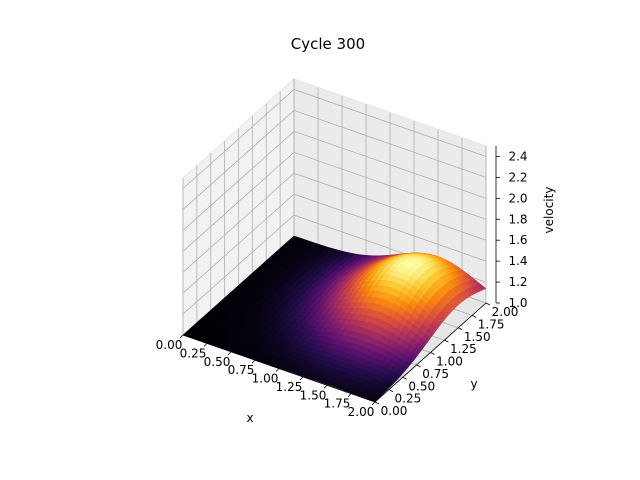  Describe the element at coordinates (421, 386) in the screenshot. I see `y-tick-label: 0.50` at that location.